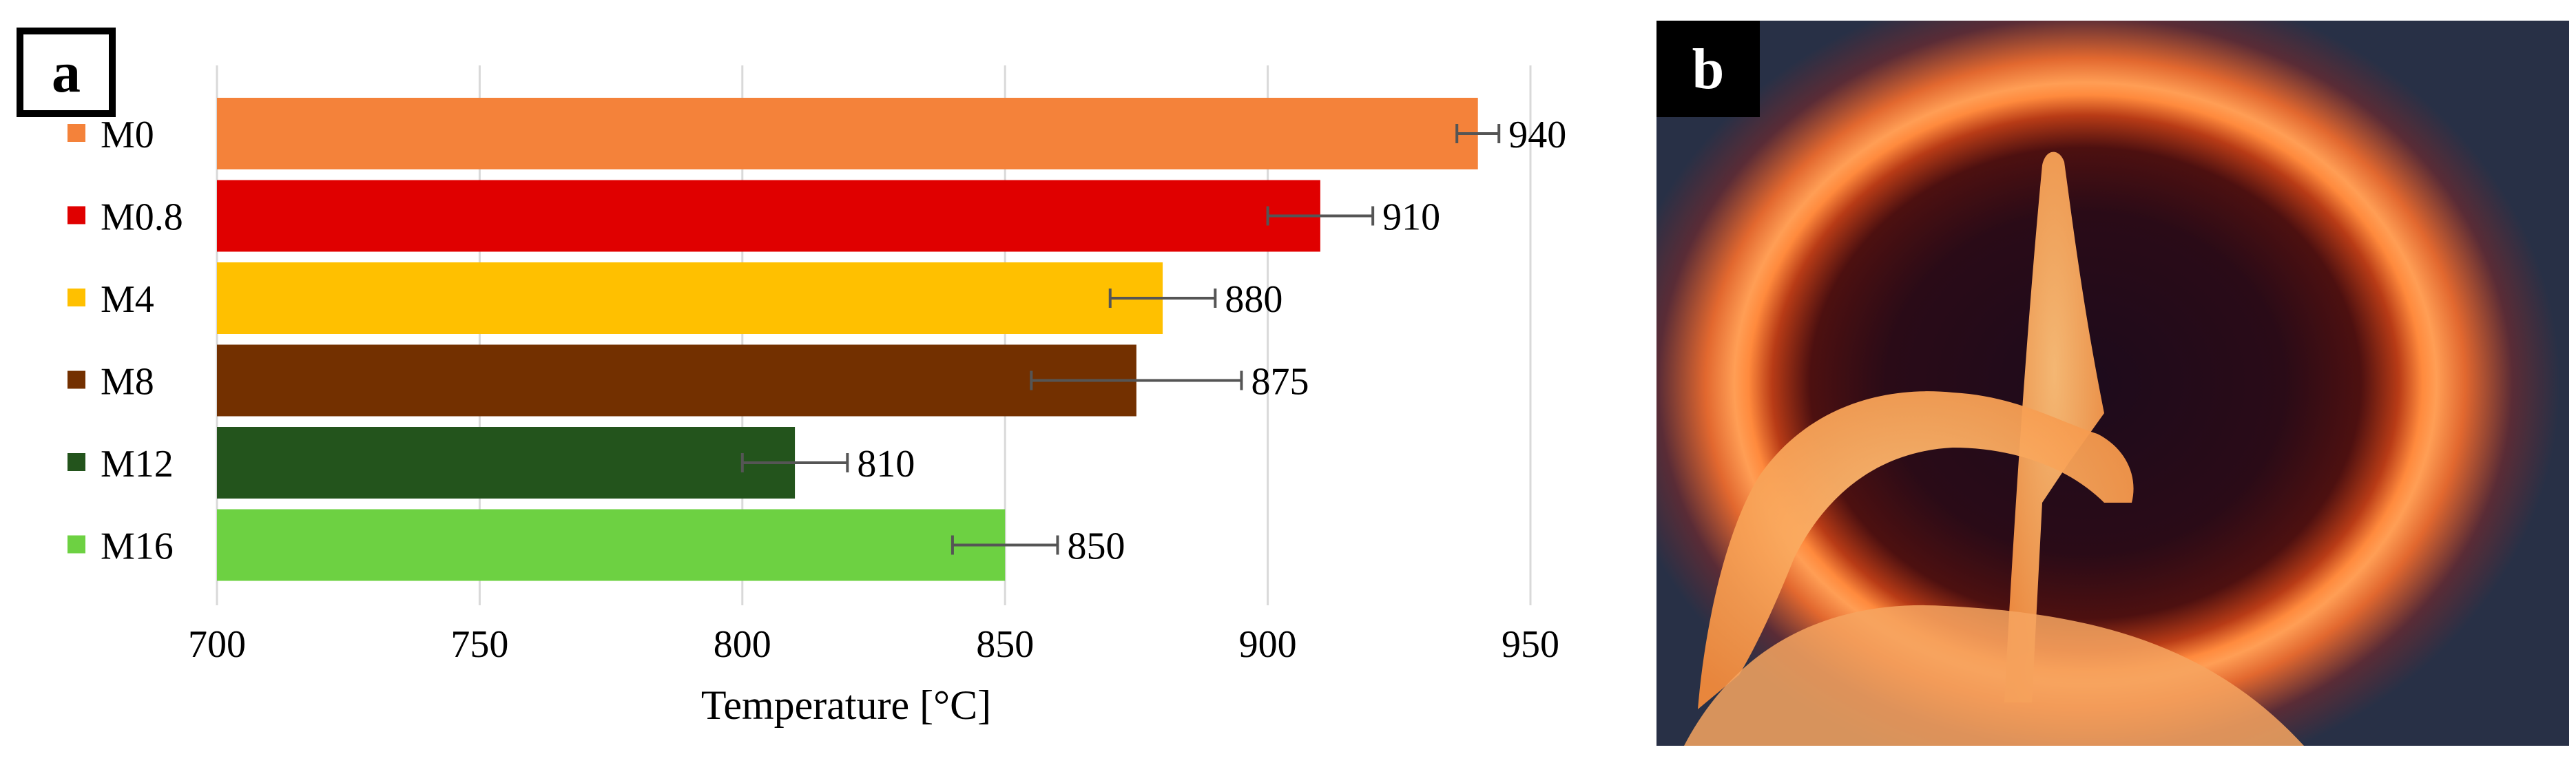 The height and width of the screenshot is (774, 2576). What do you see at coordinates (1005, 644) in the screenshot?
I see `x-tick-label: 850` at bounding box center [1005, 644].